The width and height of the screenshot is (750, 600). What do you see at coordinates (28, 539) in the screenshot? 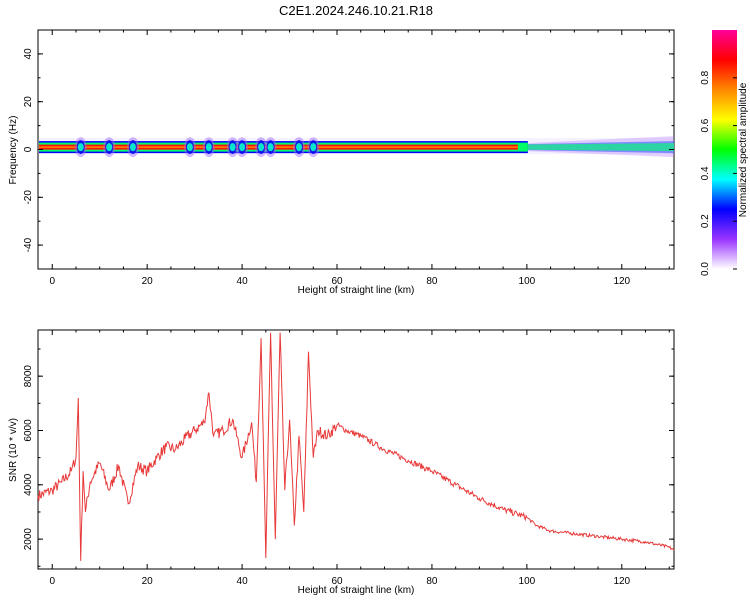
I see `y-tick-label: 2000` at bounding box center [28, 539].